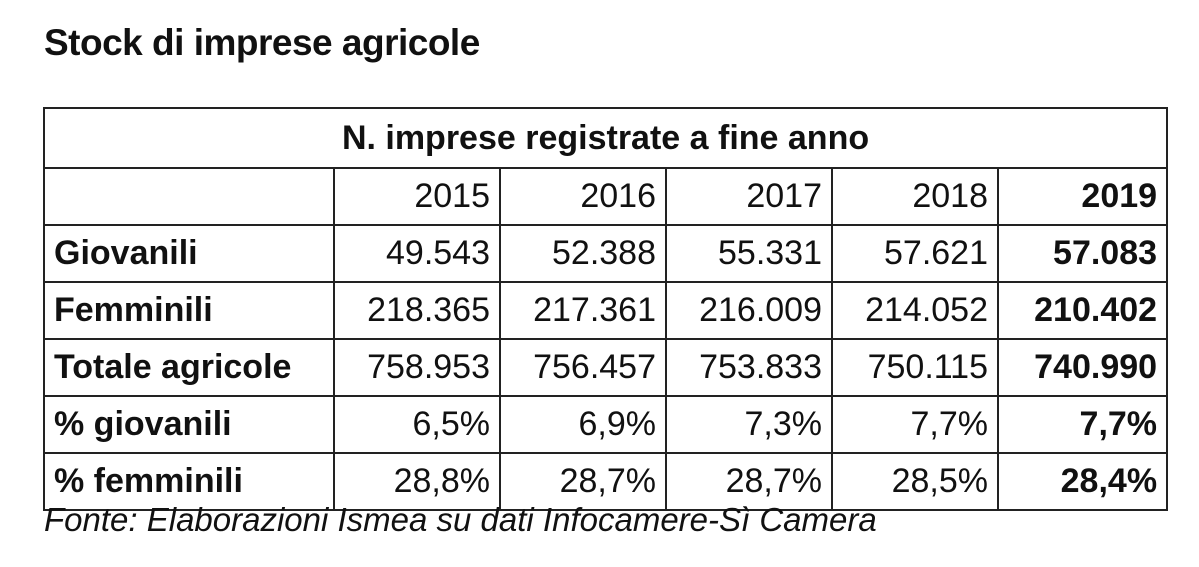 The width and height of the screenshot is (1199, 567). Describe the element at coordinates (583, 253) in the screenshot. I see `table-cell: 52.388` at that location.